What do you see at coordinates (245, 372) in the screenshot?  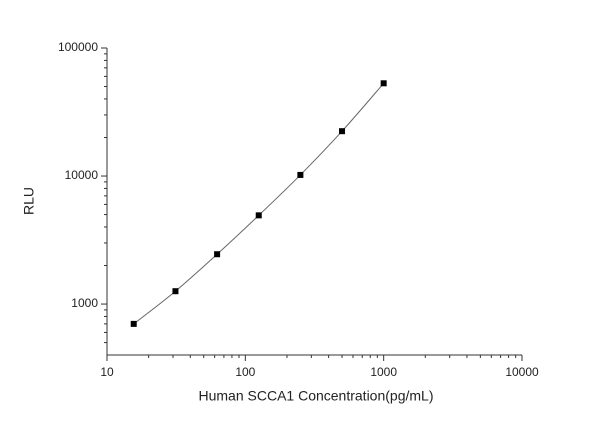 I see `x-tick-label: 100` at bounding box center [245, 372].